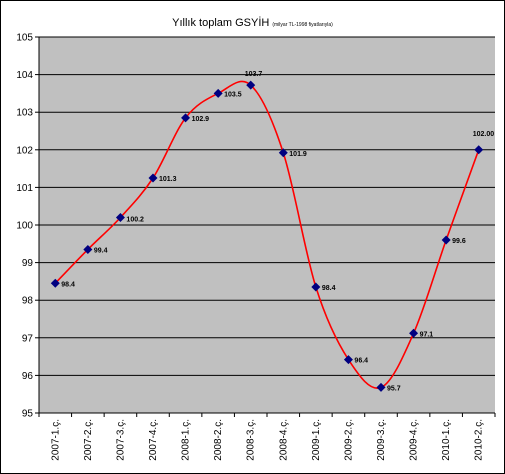  Describe the element at coordinates (28, 376) in the screenshot. I see `y-tick-label: 96` at that location.